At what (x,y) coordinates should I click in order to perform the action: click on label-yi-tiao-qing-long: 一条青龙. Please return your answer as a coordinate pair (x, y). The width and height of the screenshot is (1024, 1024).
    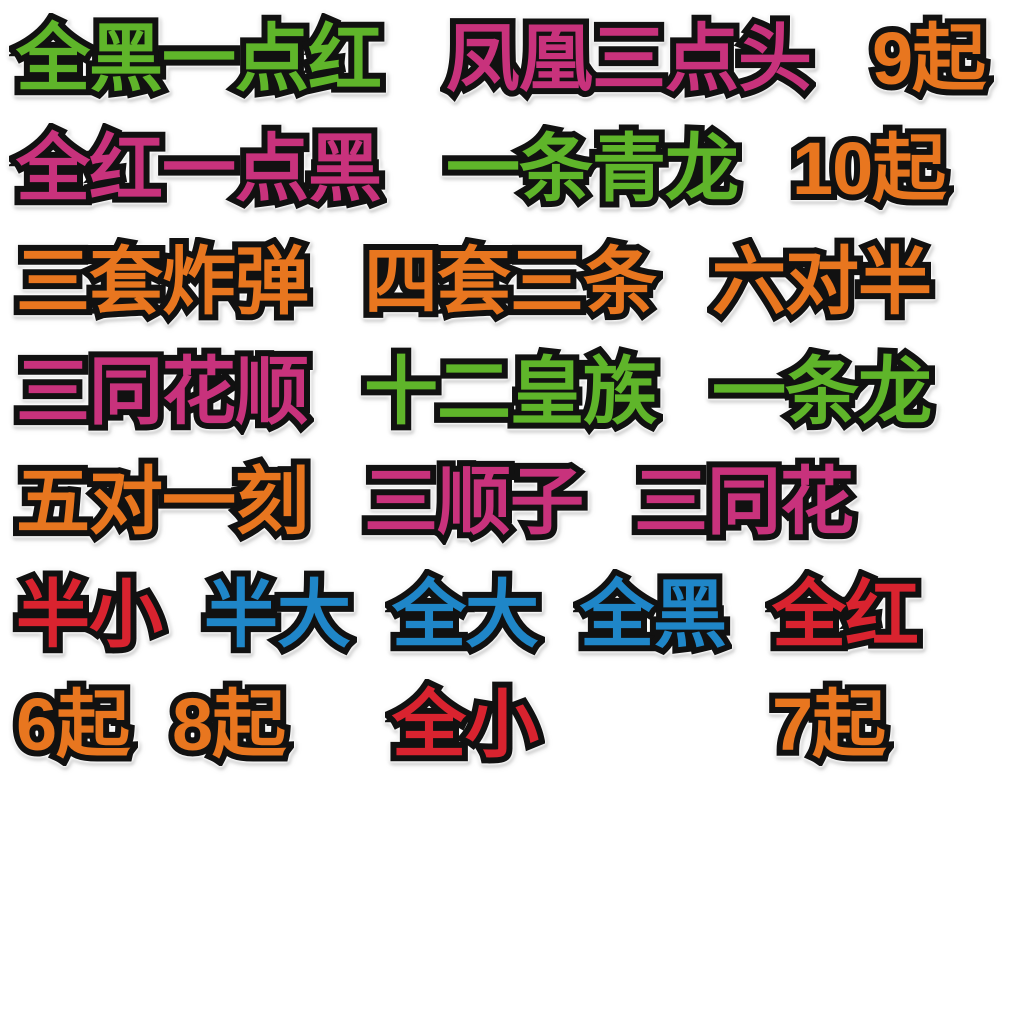
    Looking at the image, I should click on (592, 169).